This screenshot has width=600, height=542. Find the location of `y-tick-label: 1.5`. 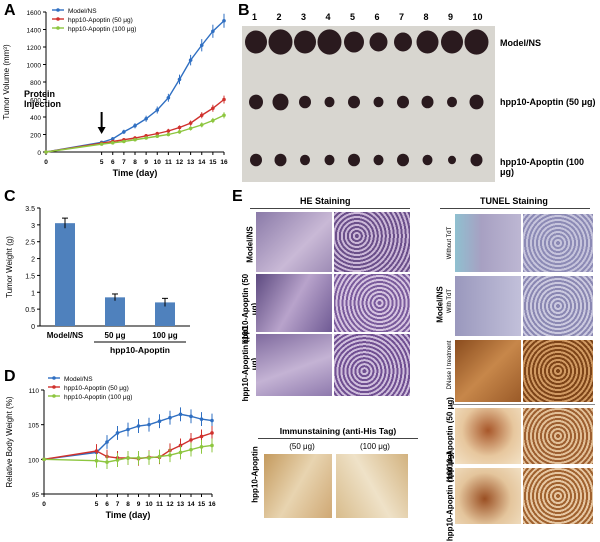

y-tick-label: 1.5 is located at coordinates (30, 276).